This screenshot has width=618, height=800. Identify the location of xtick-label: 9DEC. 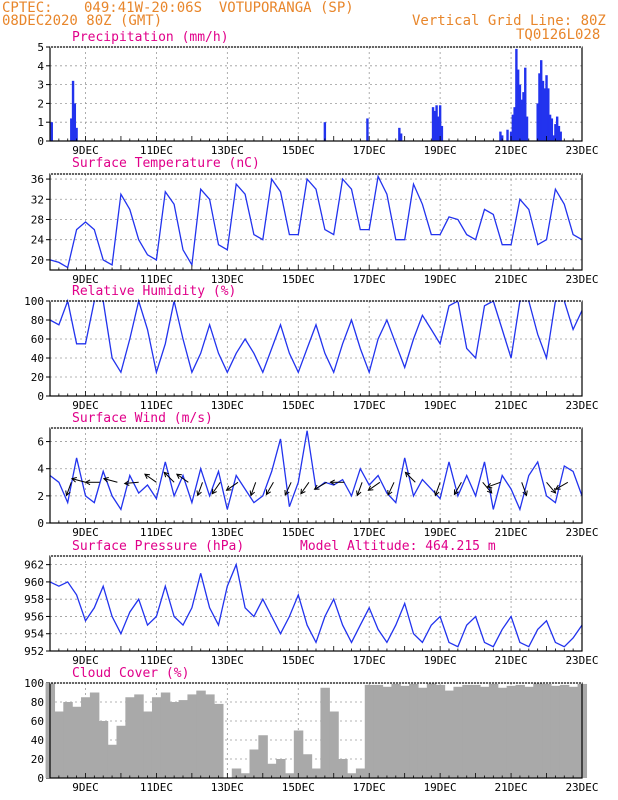
(85, 532).